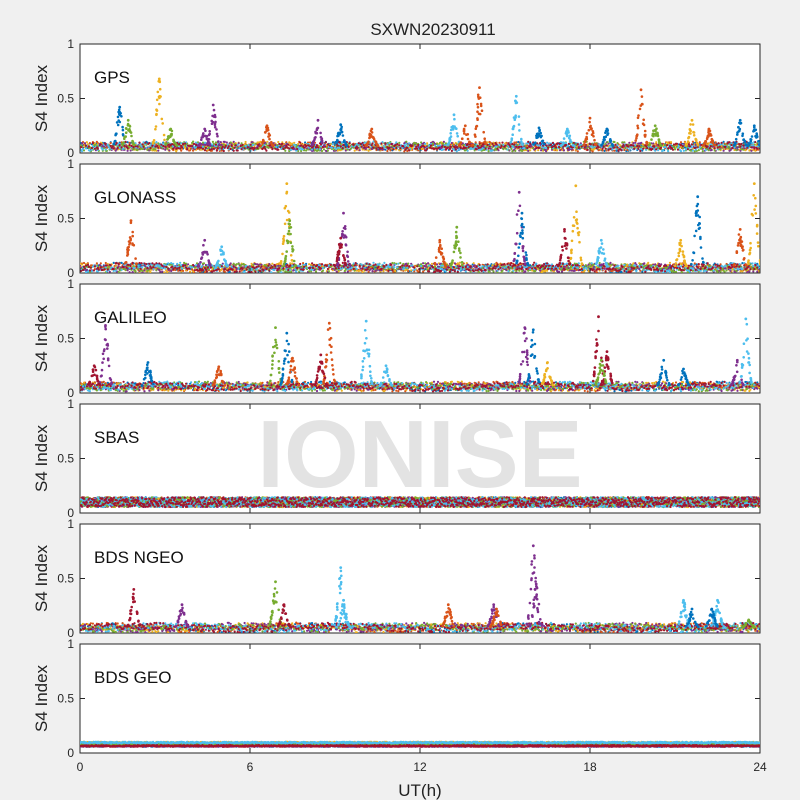 This screenshot has height=800, width=800. I want to click on peak-point, so click(692, 120).